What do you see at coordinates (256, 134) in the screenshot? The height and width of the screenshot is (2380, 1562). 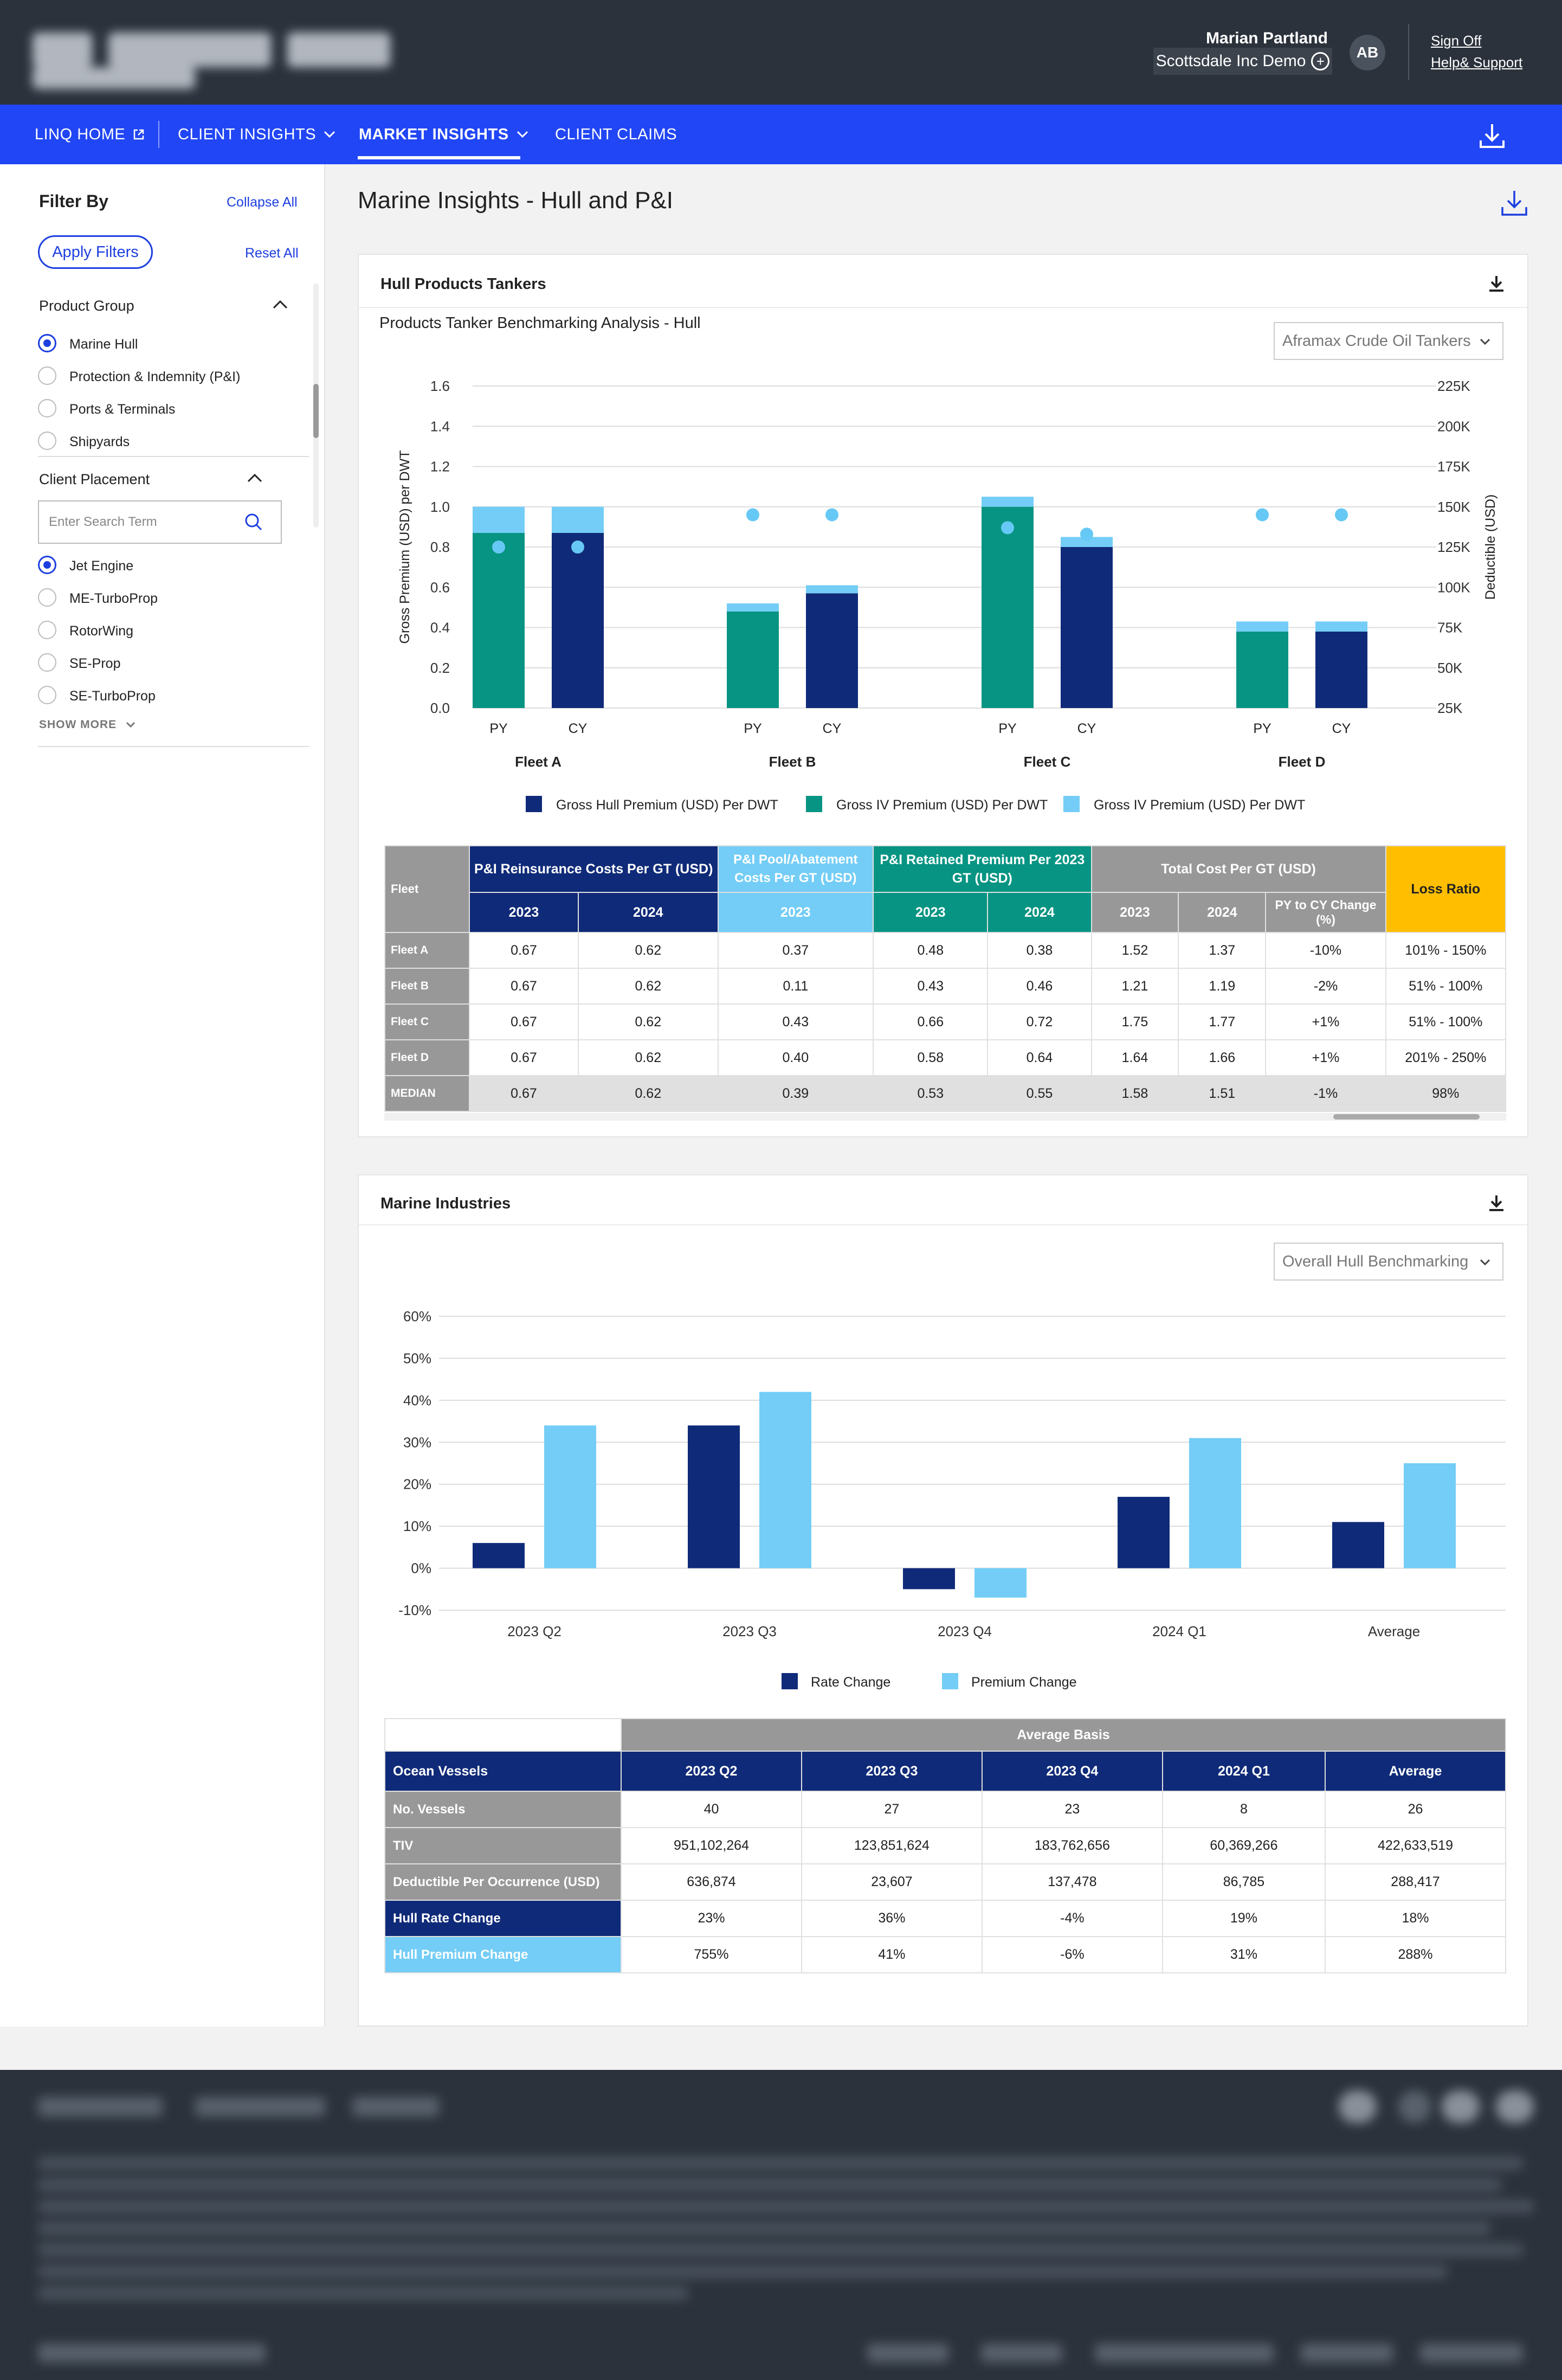 I see `nav-client-insights: CLIENT INSIGHTS` at bounding box center [256, 134].